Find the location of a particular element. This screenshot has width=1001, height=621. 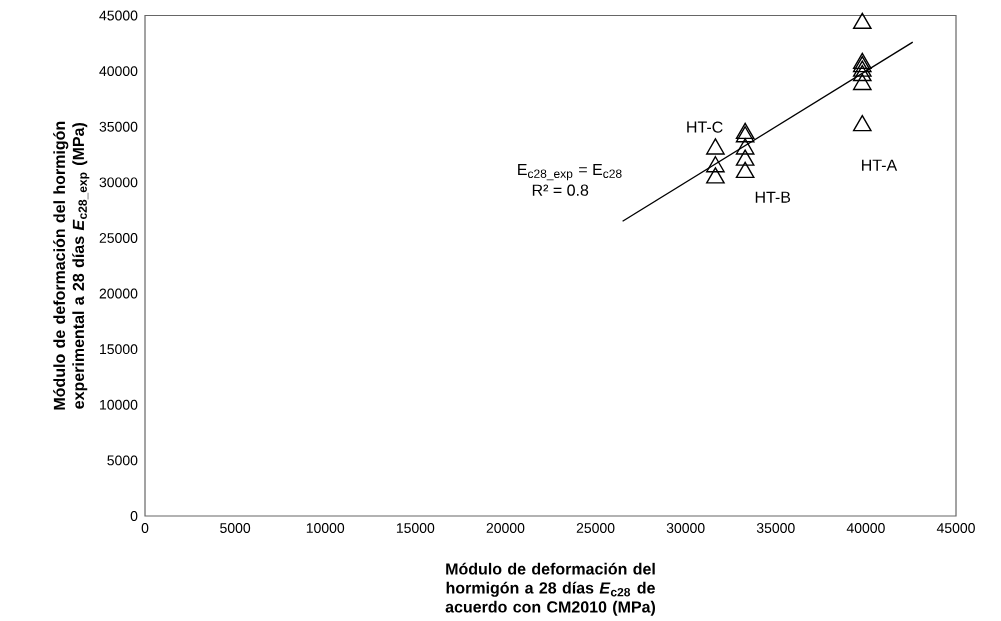

y-tick-label: 40000 is located at coordinates (118, 71).